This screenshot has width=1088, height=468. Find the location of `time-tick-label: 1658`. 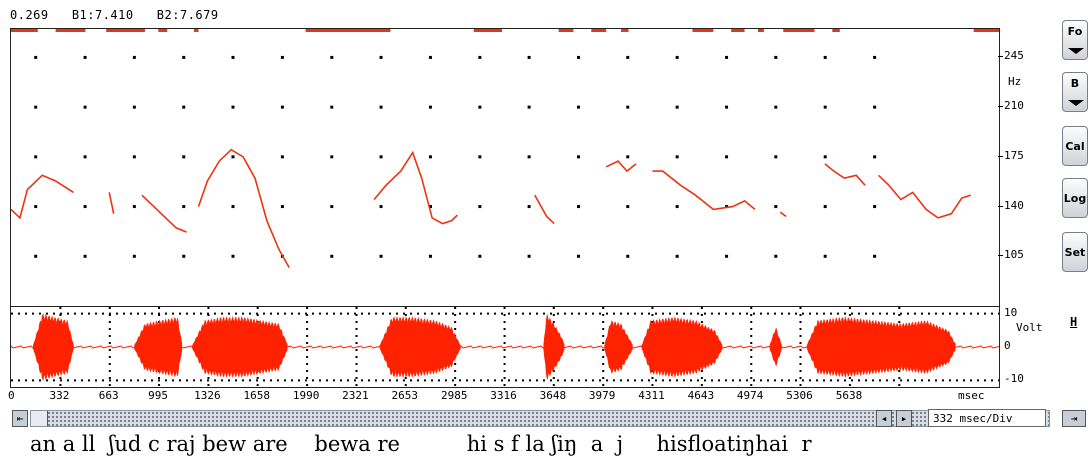

time-tick-label: 1658 is located at coordinates (257, 395).